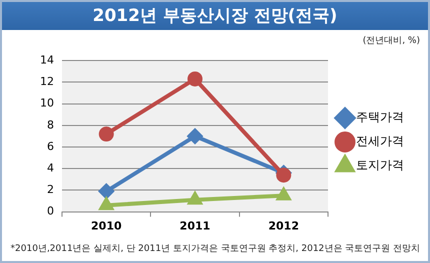 This screenshot has height=263, width=430. I want to click on text: *2010년,2011년은 실제치, 단 2011년 토지가격은 국토연구원 추정치, 2012년은 국토연구원 전망치, so click(215, 249).